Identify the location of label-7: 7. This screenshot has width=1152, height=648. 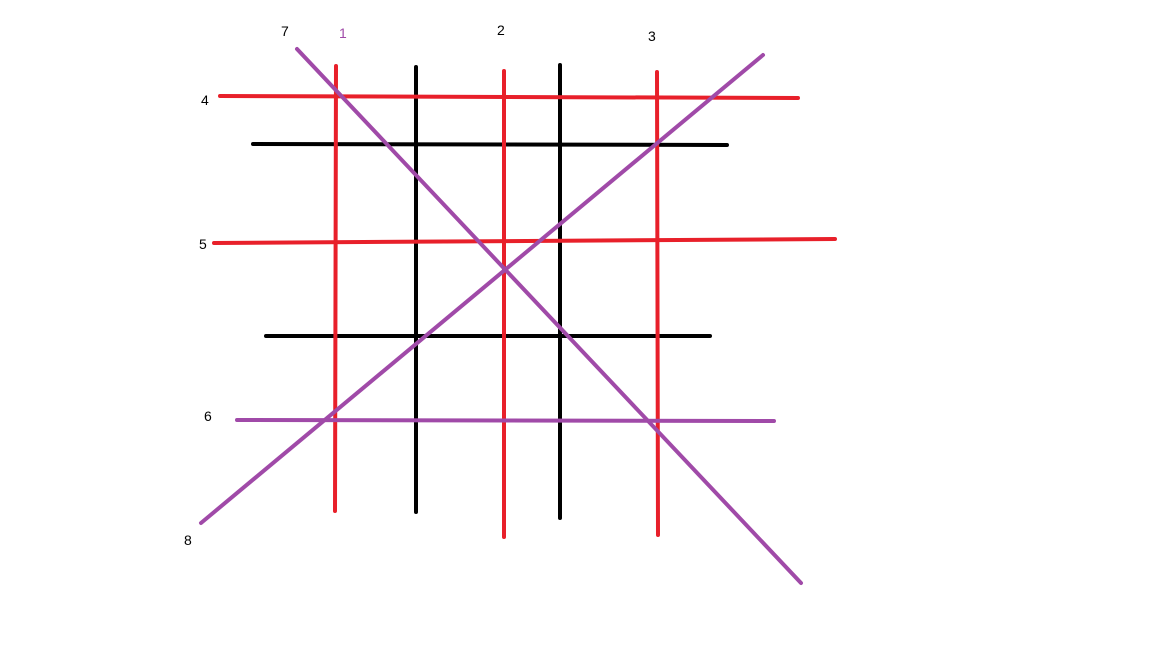
(285, 31).